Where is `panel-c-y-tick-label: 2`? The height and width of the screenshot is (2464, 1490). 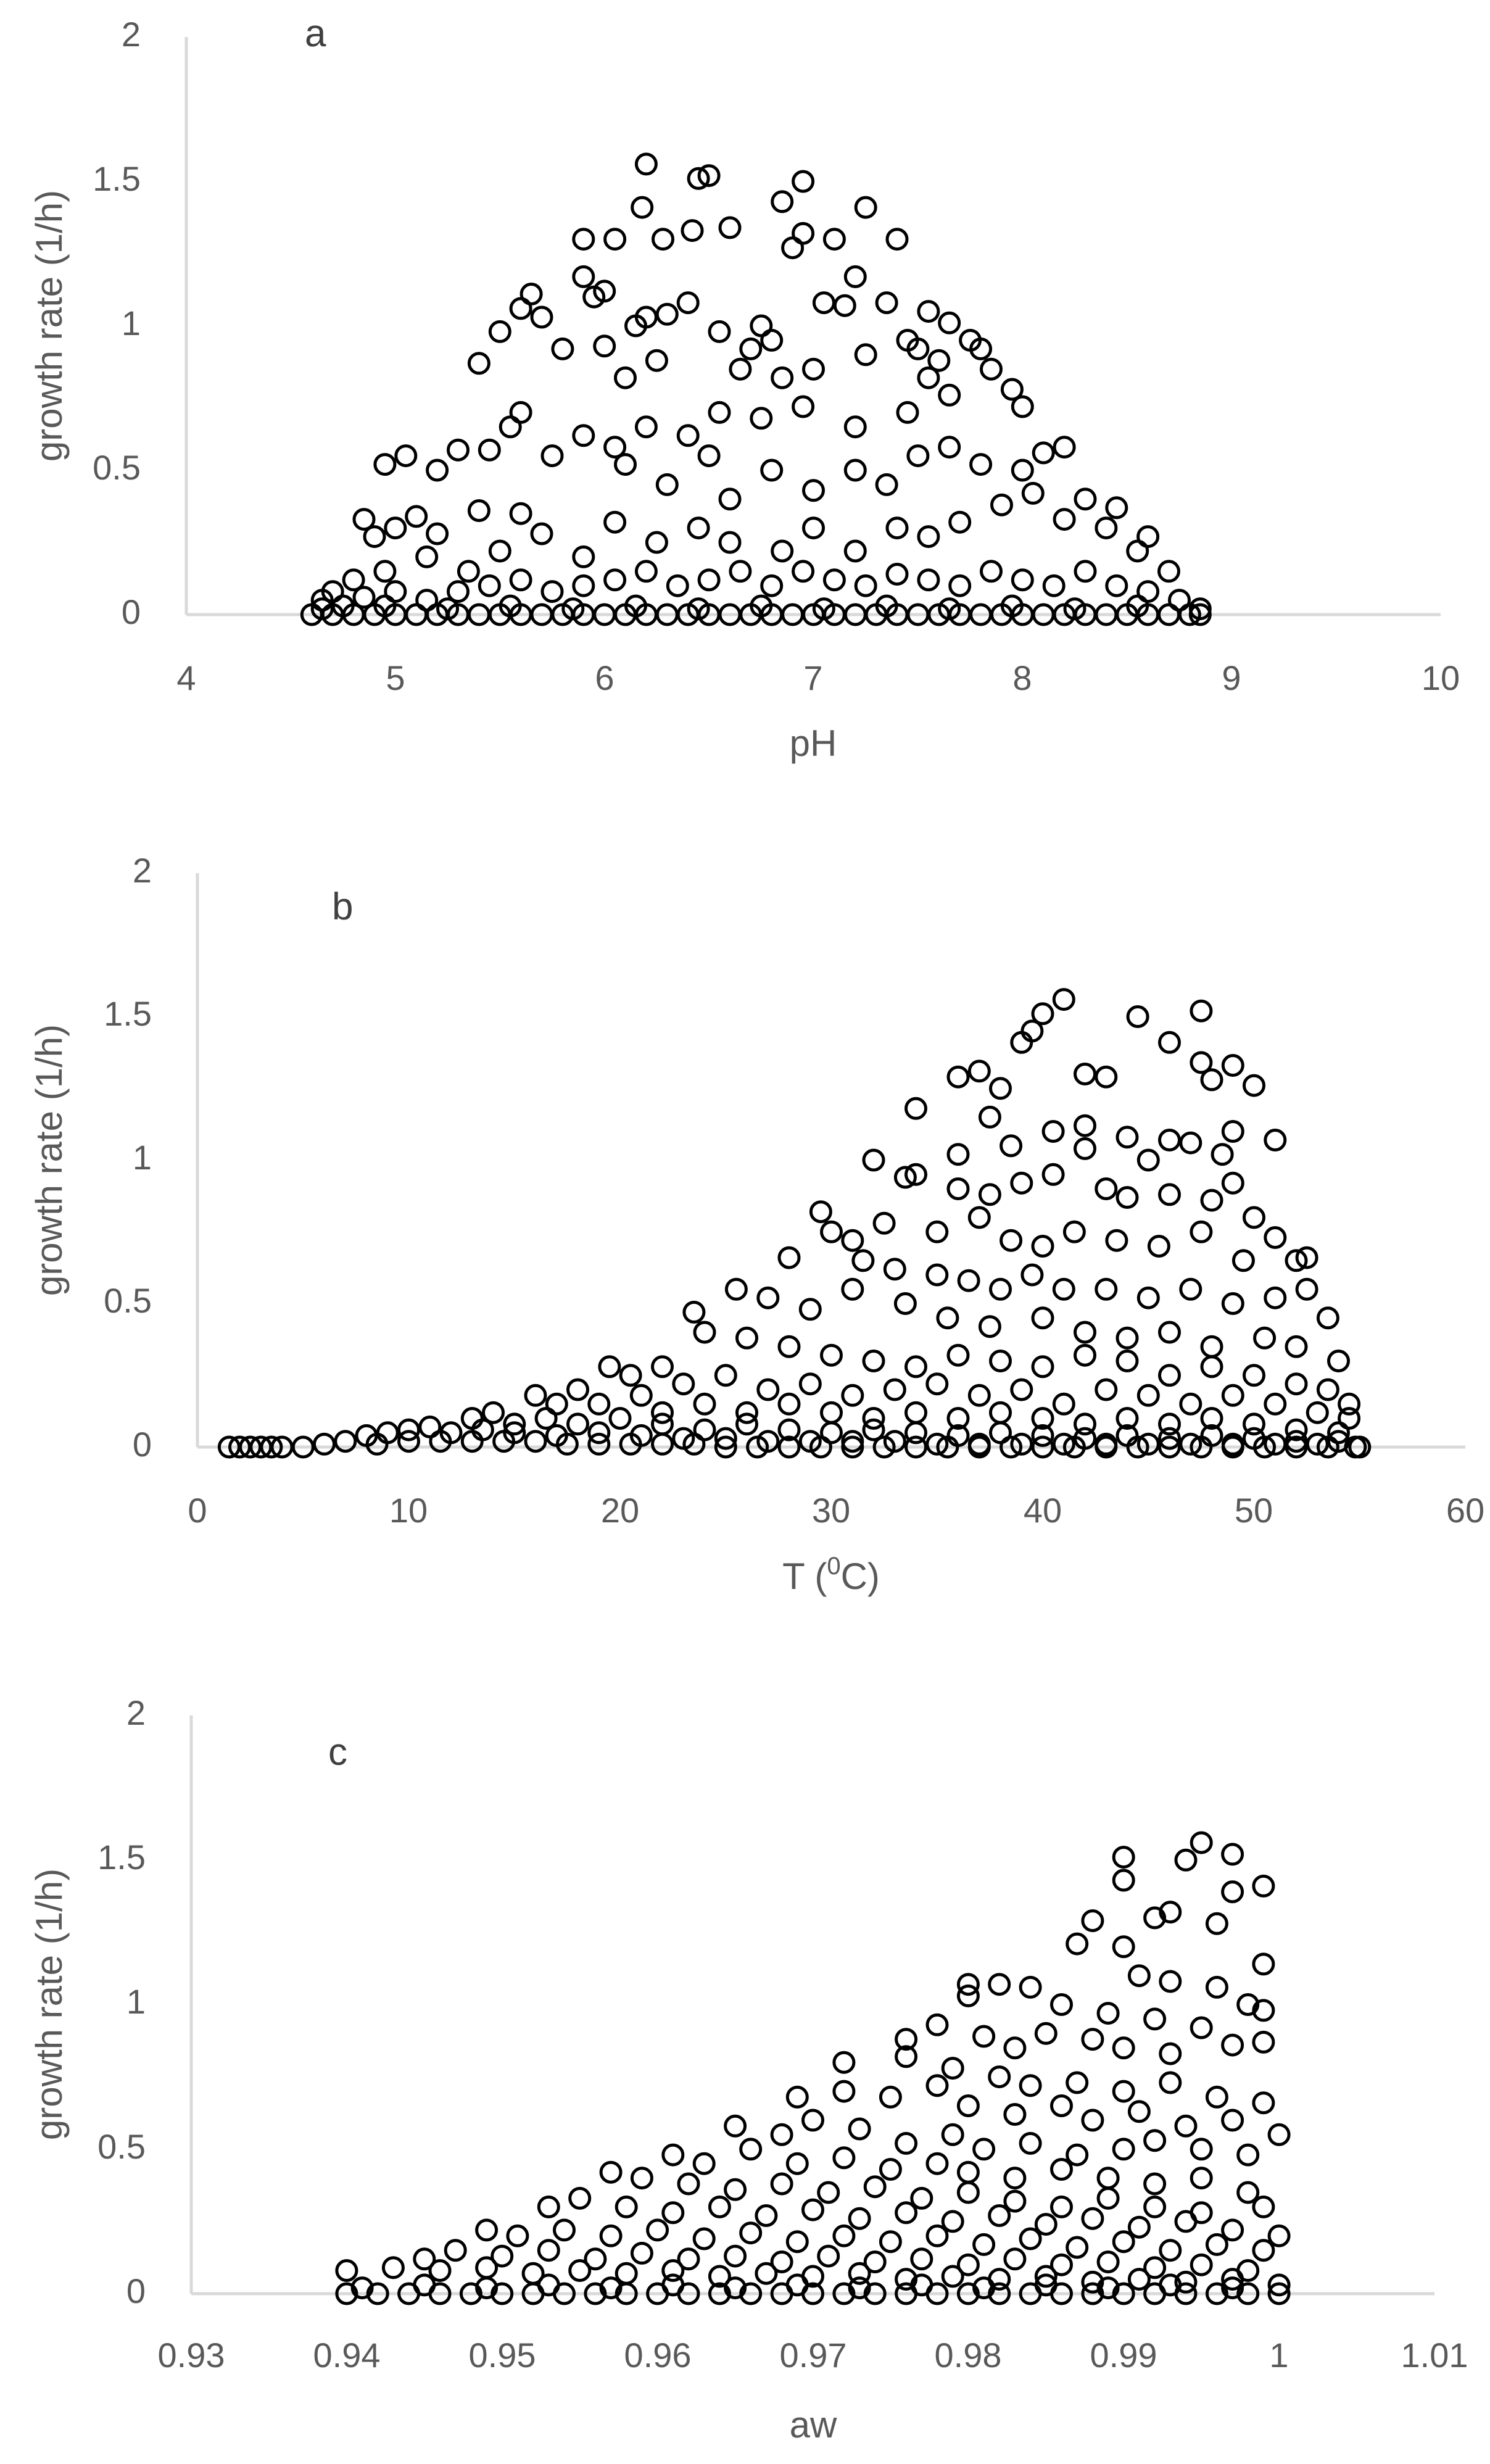 panel-c-y-tick-label: 2 is located at coordinates (136, 1712).